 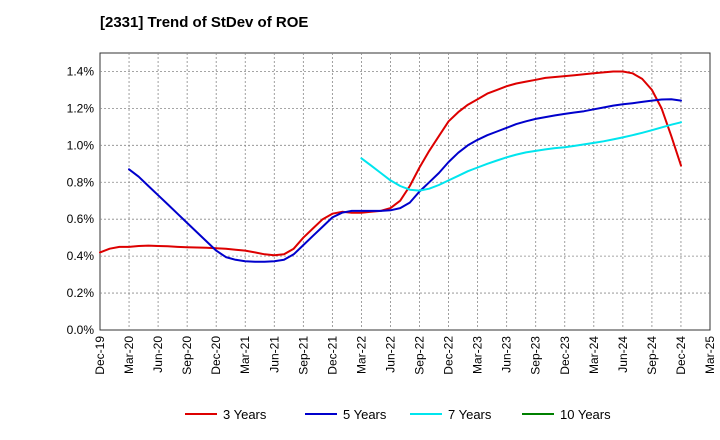 I want to click on y-tick-label: 0.2%, so click(x=81, y=293).